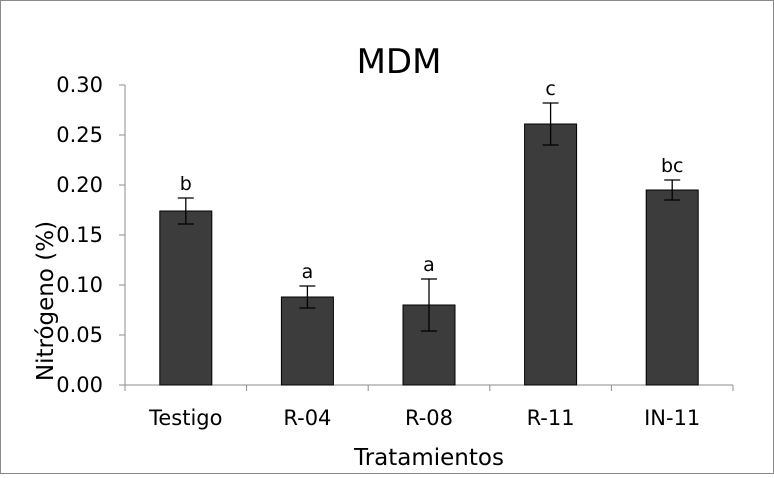 Image resolution: width=774 pixels, height=478 pixels. Describe the element at coordinates (79, 185) in the screenshot. I see `y-tick-label: 0.20` at that location.